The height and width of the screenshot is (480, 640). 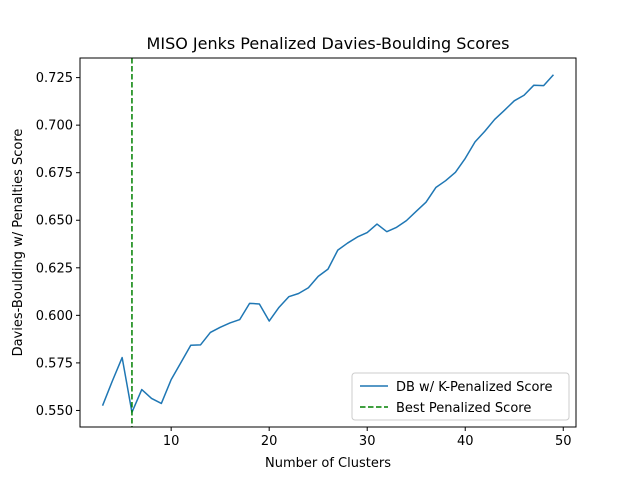 I want to click on legend-label-best-score: Best Penalized Score, so click(x=463, y=408).